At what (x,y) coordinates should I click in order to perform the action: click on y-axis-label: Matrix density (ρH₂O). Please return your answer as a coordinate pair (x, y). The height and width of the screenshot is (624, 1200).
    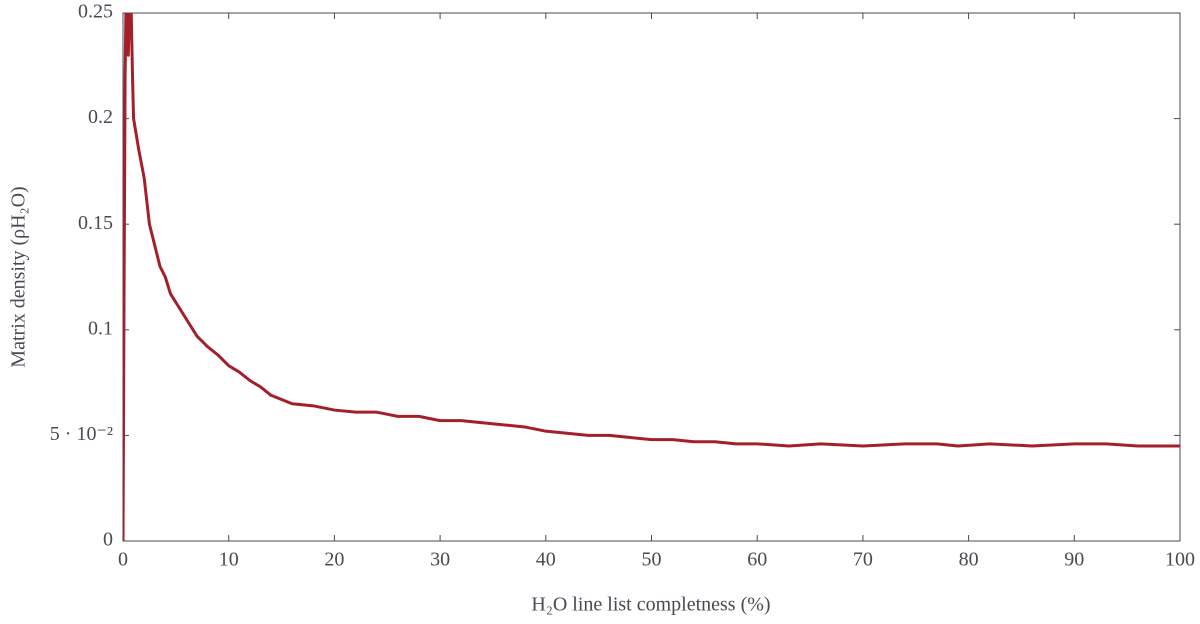
    Looking at the image, I should click on (19, 276).